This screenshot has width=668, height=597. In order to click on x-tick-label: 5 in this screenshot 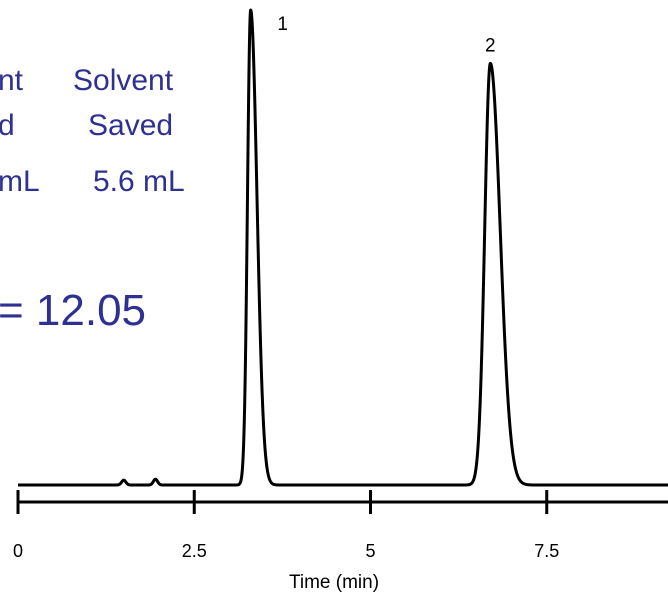, I will do `click(370, 551)`.